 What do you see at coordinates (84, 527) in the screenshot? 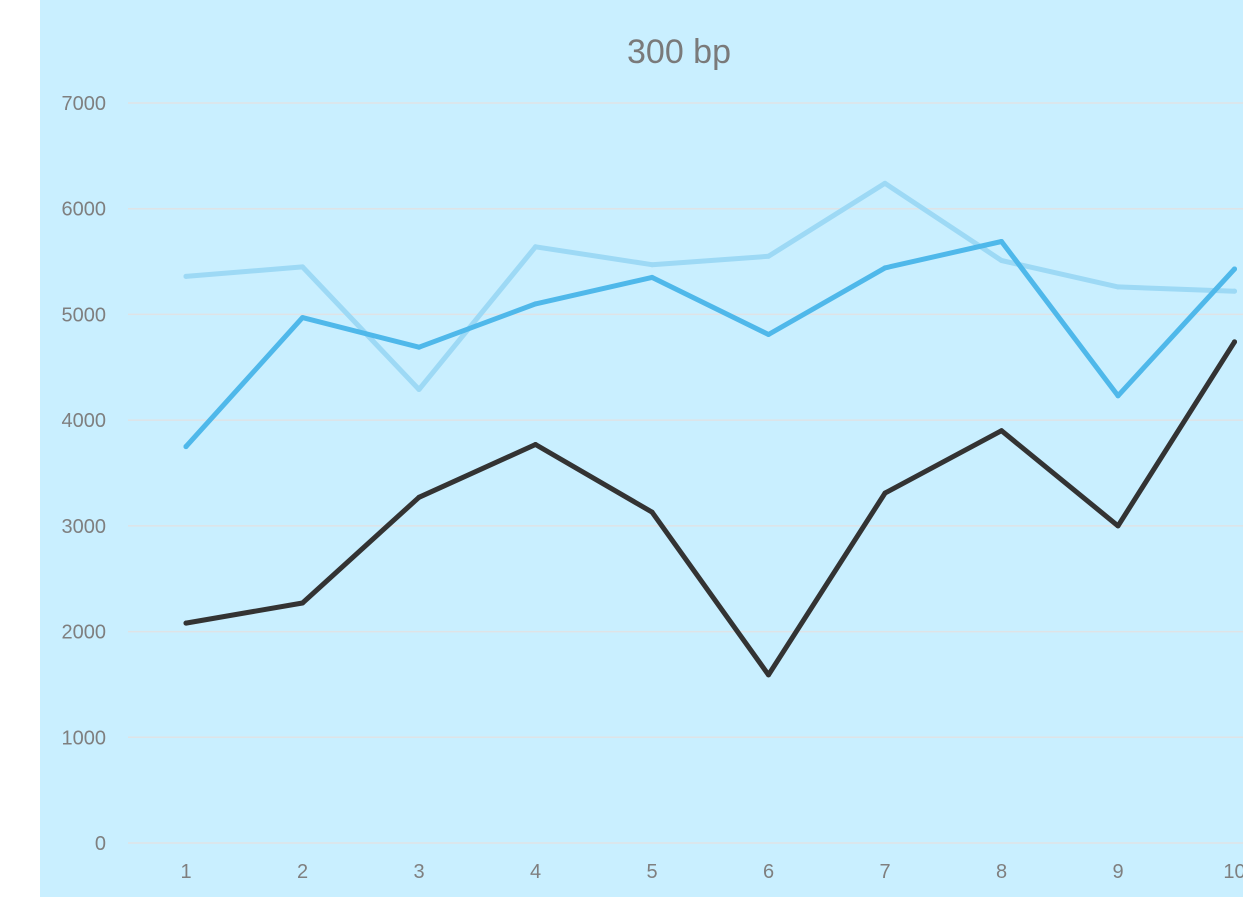
I see `y-tick-label: 3000` at bounding box center [84, 527].